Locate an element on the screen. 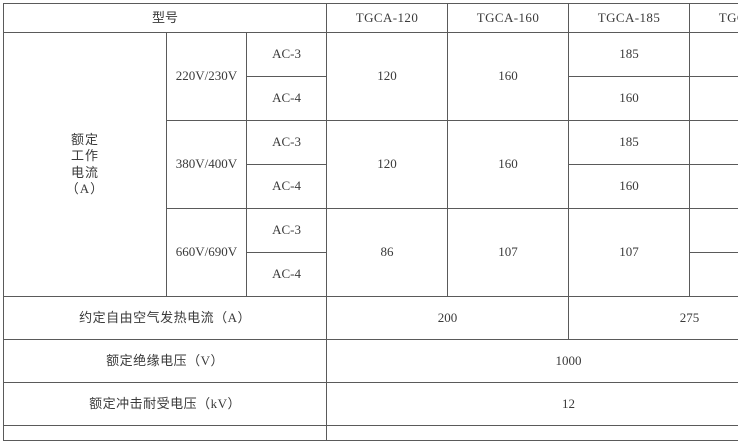  rated-current-label: 额定 工作 电流 （A） is located at coordinates (85, 165).